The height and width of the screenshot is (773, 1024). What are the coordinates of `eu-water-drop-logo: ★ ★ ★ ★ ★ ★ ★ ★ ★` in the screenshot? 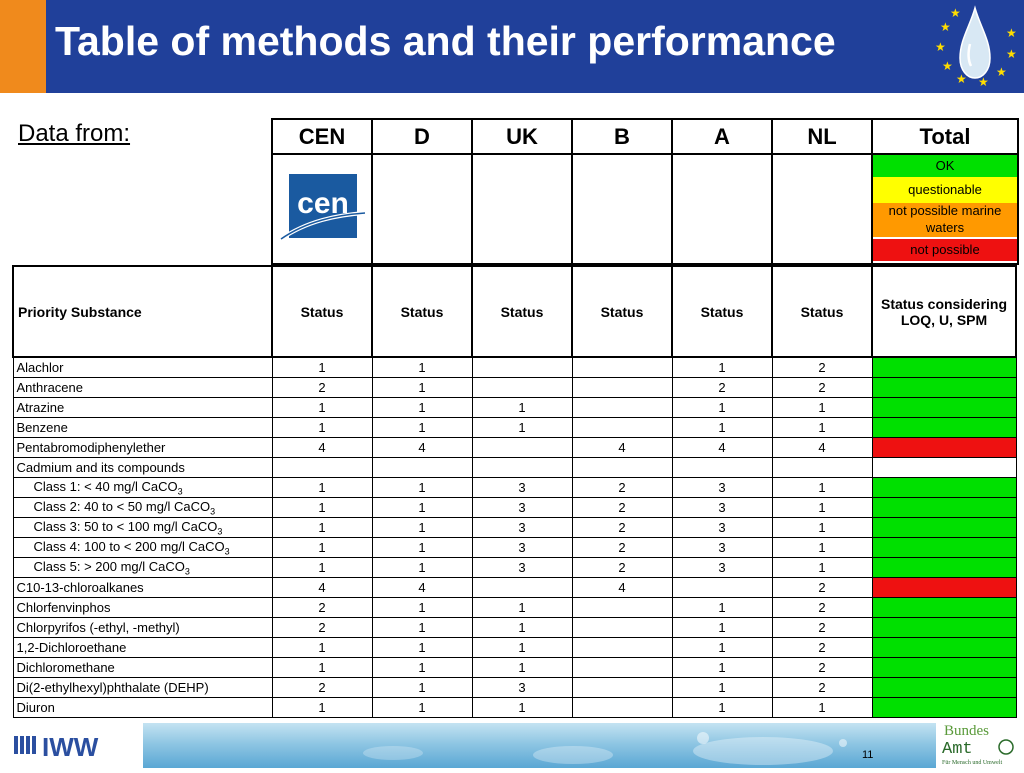 It's located at (976, 47).